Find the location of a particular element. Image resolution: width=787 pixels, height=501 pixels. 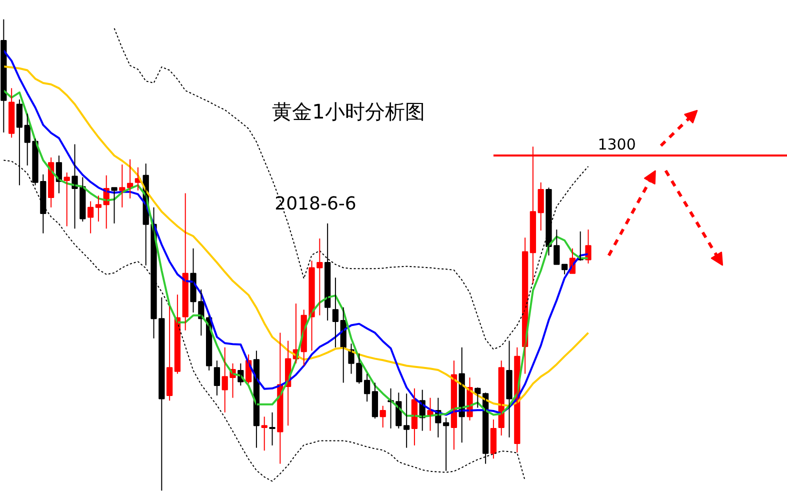

text: 2018-6-6 is located at coordinates (315, 204).